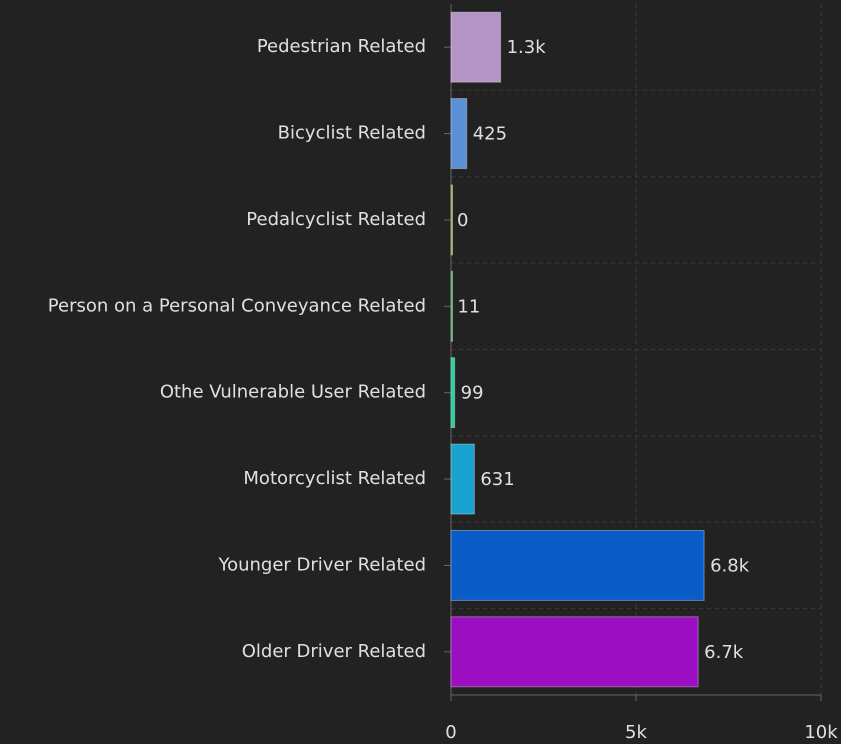  What do you see at coordinates (336, 219) in the screenshot?
I see `y-tick-label: Pedalcyclist Related` at bounding box center [336, 219].